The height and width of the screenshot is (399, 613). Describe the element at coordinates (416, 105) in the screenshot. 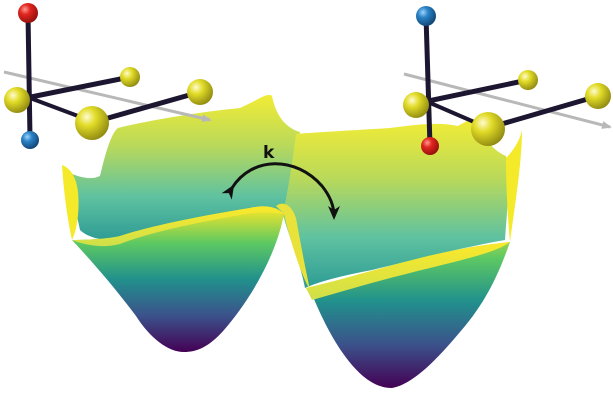

I see `right-yellow-atom-a` at that location.